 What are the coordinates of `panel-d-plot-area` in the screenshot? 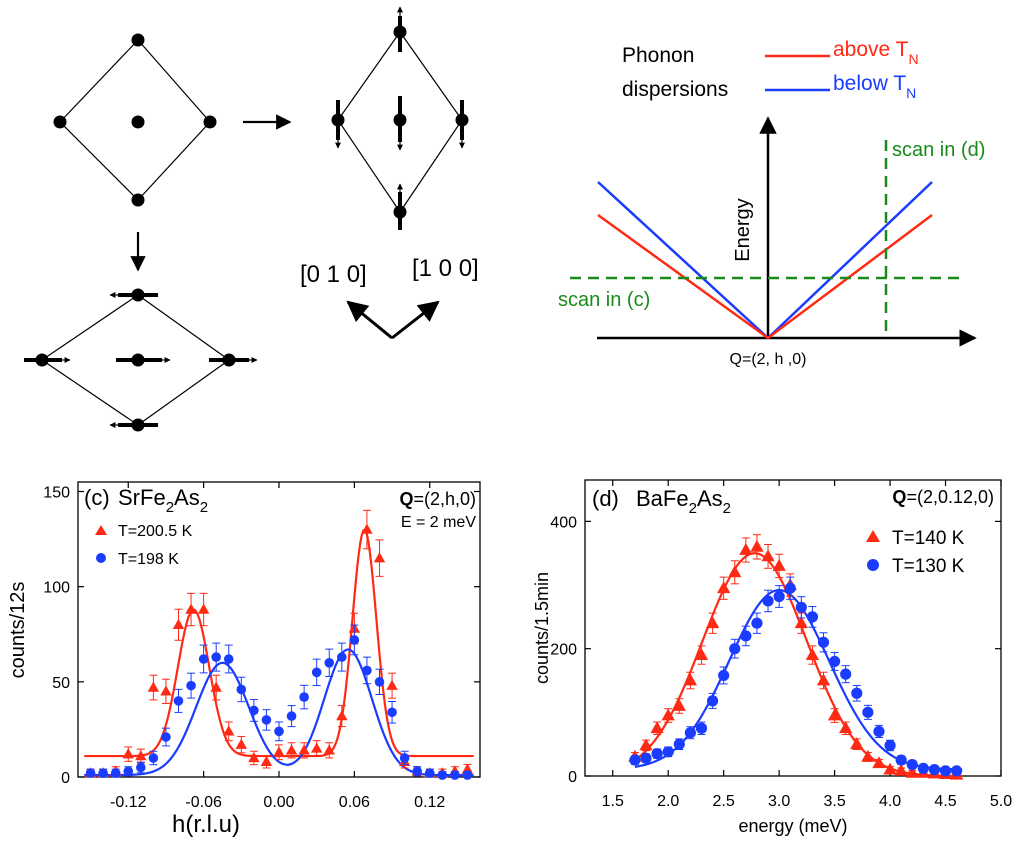 It's located at (796, 657).